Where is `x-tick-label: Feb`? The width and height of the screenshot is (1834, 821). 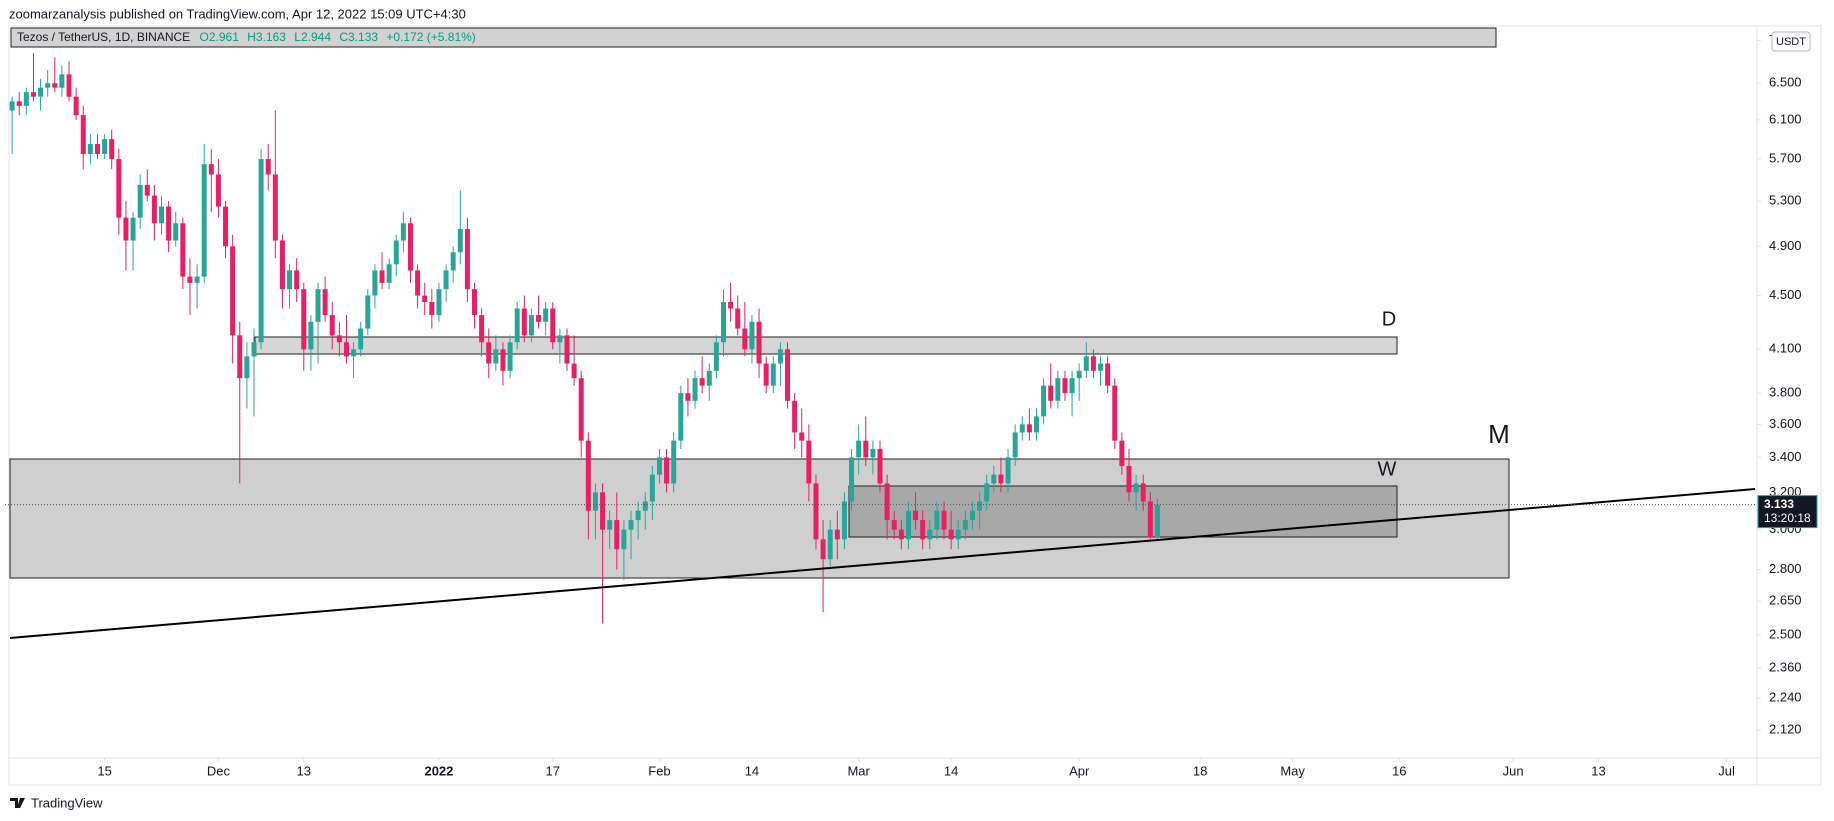 x-tick-label: Feb is located at coordinates (659, 770).